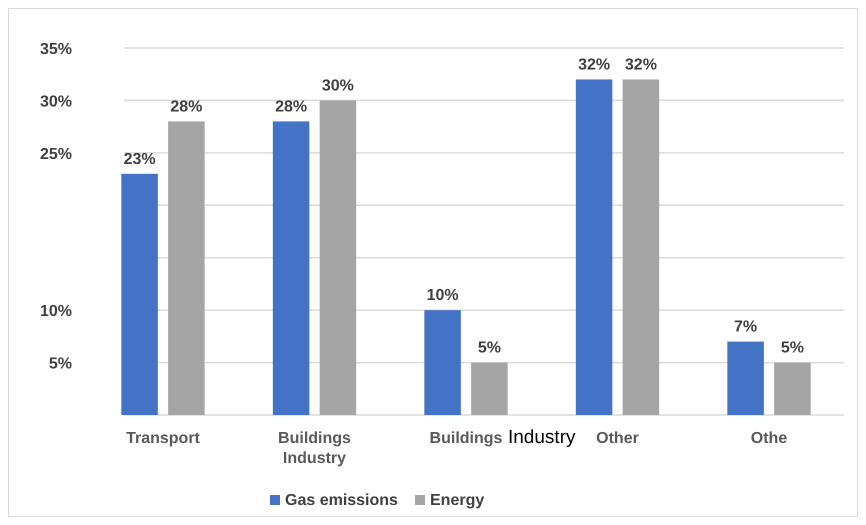 This screenshot has height=525, width=866. Describe the element at coordinates (542, 437) in the screenshot. I see `text: Industry` at that location.